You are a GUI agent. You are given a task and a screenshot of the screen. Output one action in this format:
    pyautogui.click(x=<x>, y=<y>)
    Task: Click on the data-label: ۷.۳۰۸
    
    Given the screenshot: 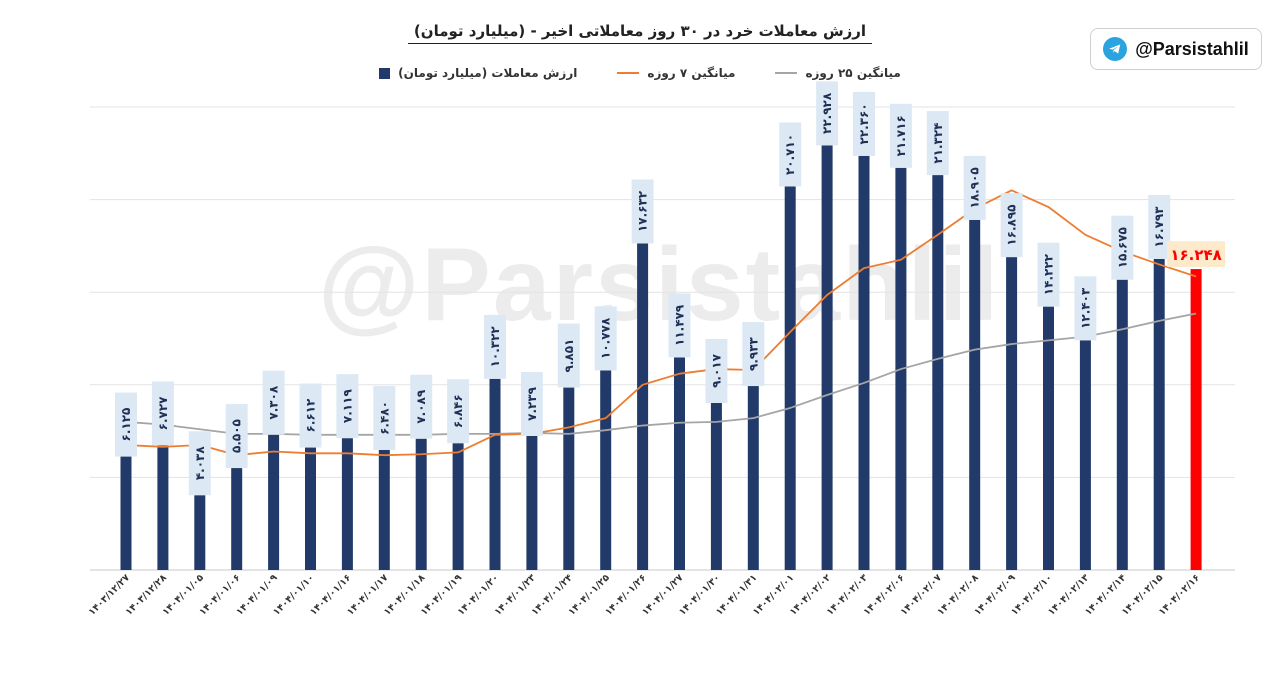 What is the action you would take?
    pyautogui.click(x=274, y=402)
    